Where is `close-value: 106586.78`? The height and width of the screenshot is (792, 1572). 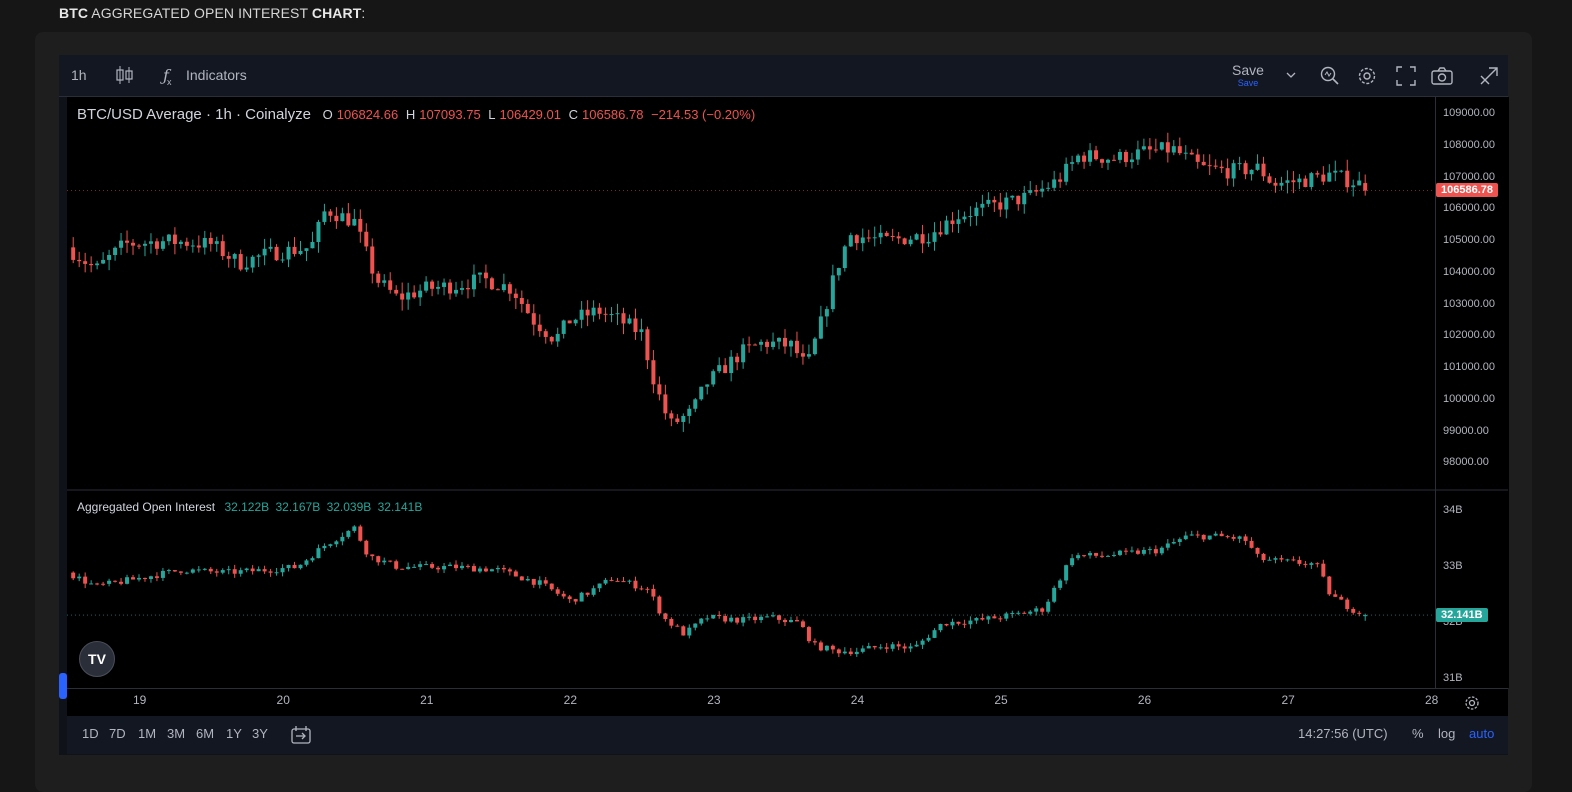
close-value: 106586.78 is located at coordinates (613, 114).